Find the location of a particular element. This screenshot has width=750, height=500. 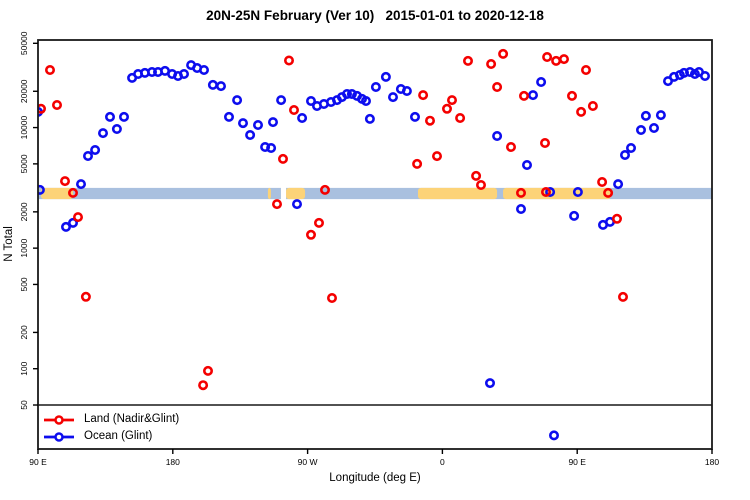

plot-area is located at coordinates (375, 193).